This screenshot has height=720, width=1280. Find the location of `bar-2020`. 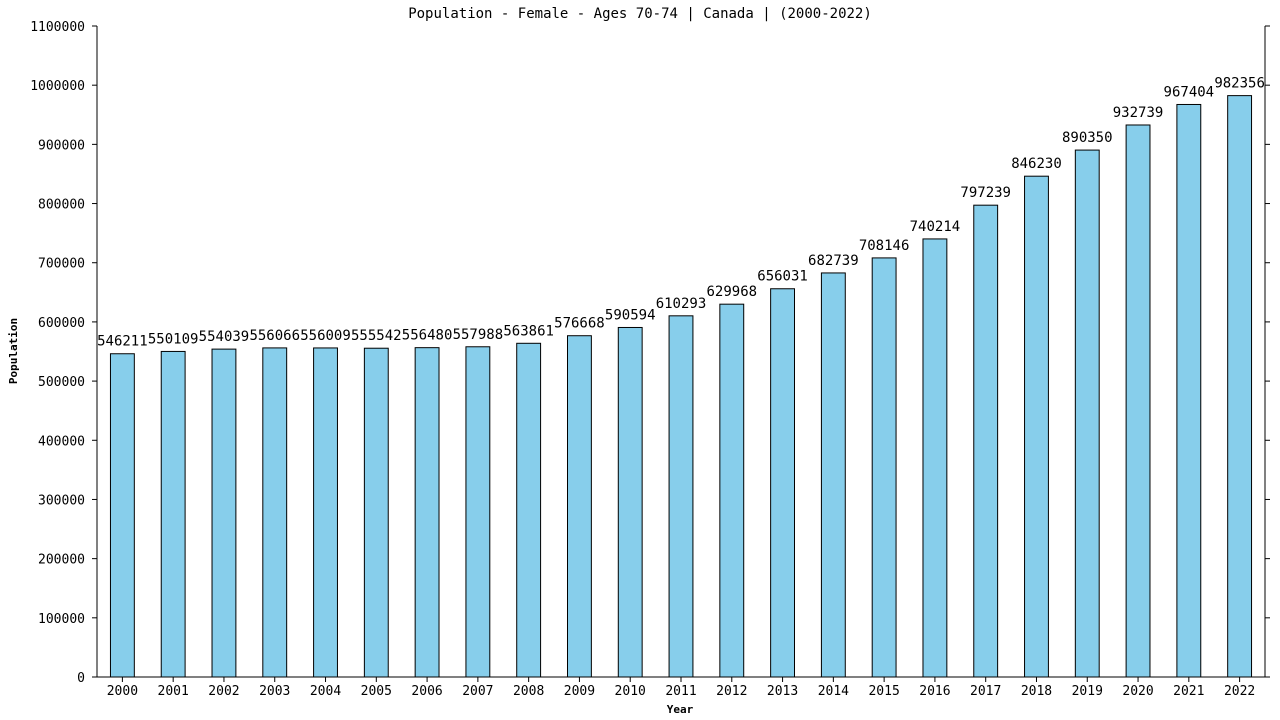

bar-2020 is located at coordinates (1138, 401).